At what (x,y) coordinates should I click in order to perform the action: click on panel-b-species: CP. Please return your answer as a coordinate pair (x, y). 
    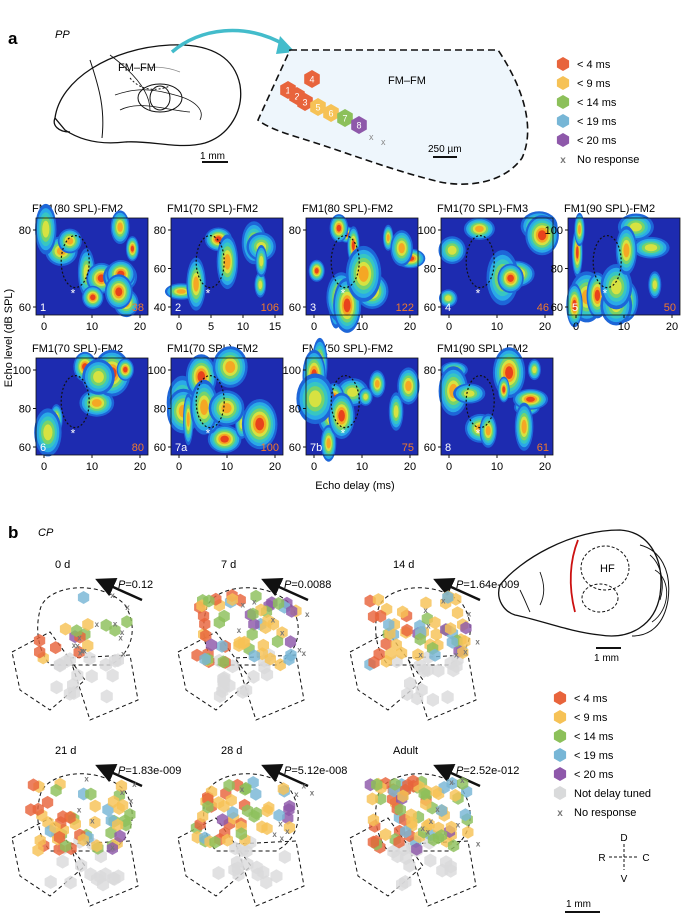
    Looking at the image, I should click on (46, 533).